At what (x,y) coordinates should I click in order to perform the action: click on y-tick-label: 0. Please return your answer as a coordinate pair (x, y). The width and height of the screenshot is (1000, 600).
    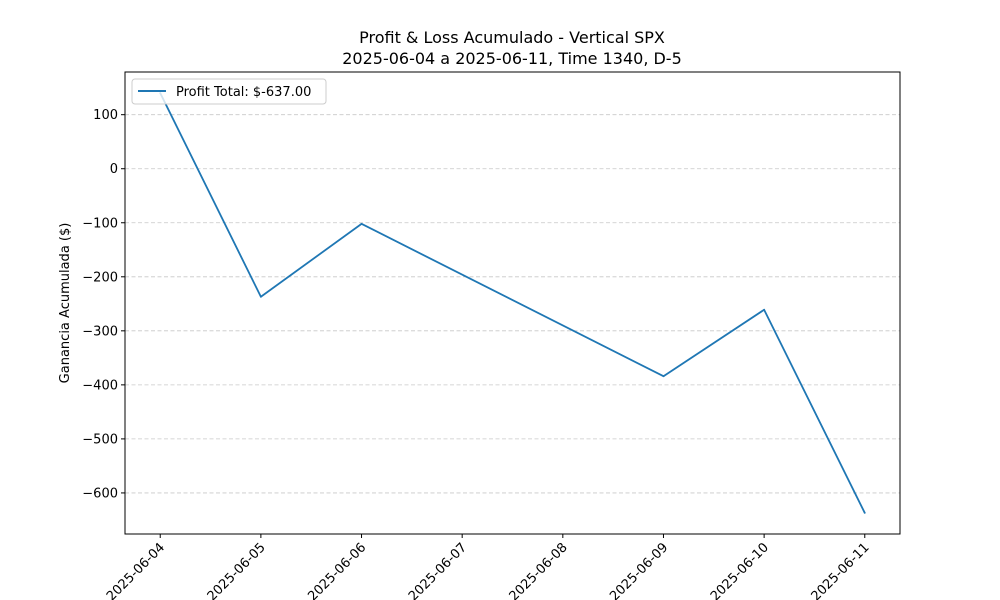
    Looking at the image, I should click on (114, 169).